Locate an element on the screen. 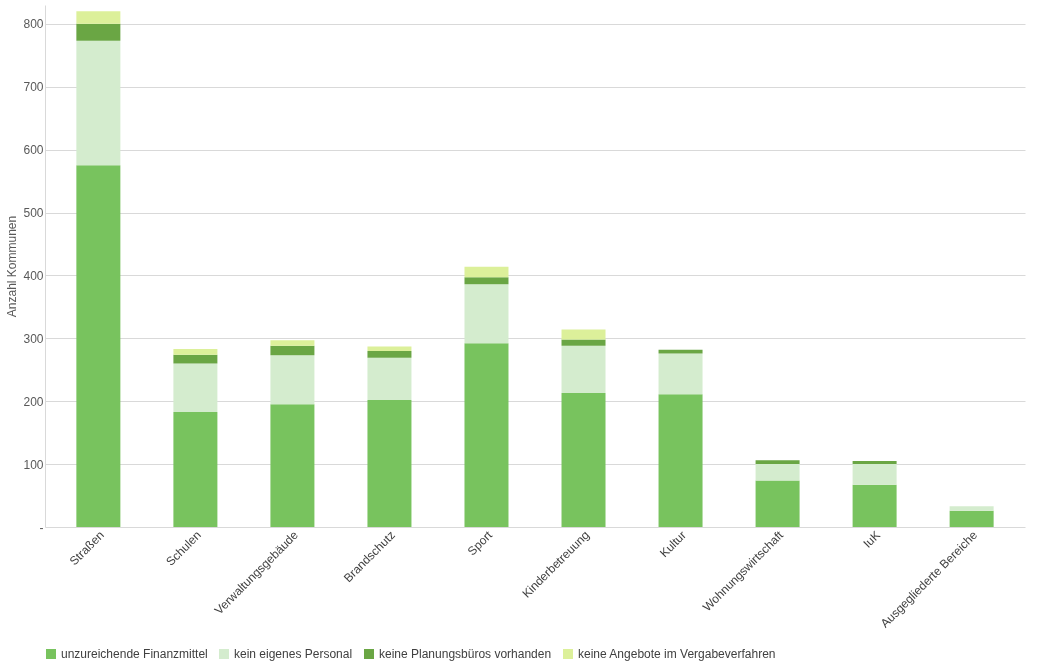 This screenshot has height=671, width=1037. y-tick-label: 200 is located at coordinates (33, 401).